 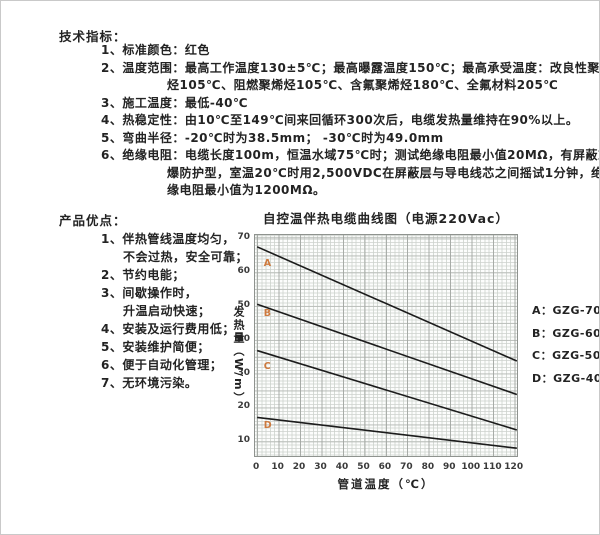 I want to click on spec-item-line: 1、标准颜色：红色, so click(x=155, y=50).